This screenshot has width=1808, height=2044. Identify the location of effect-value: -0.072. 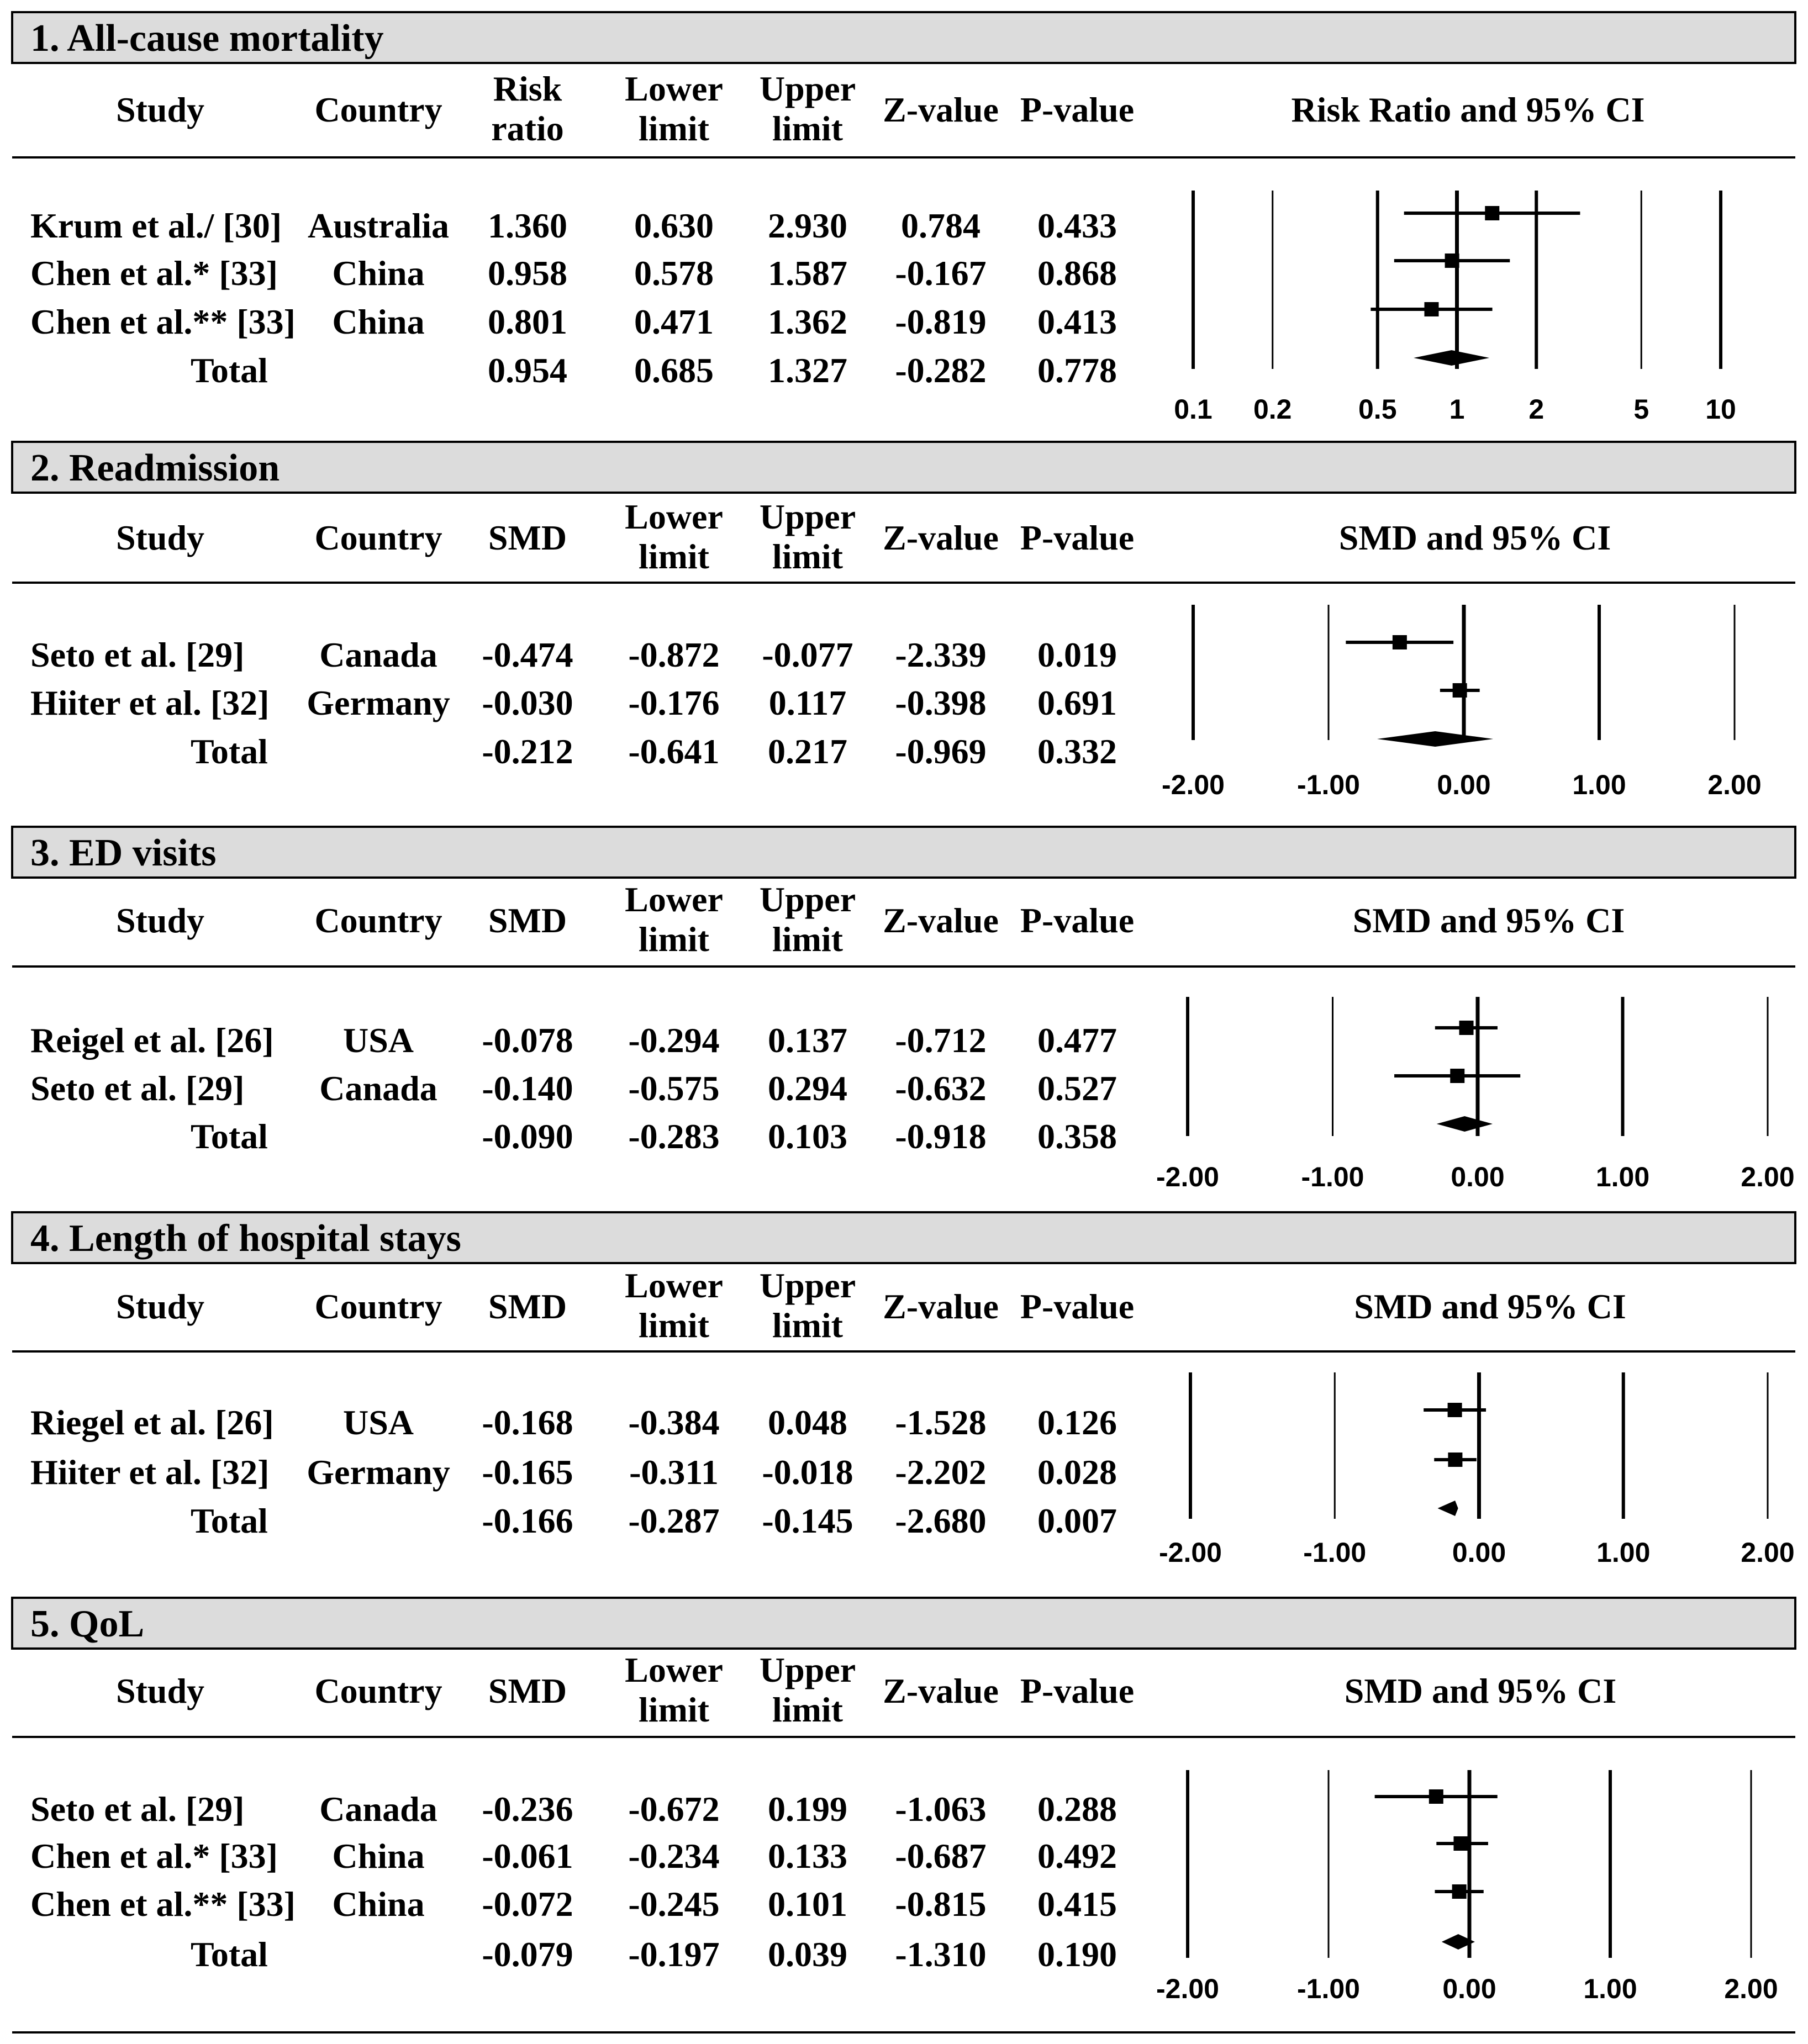
(527, 1904).